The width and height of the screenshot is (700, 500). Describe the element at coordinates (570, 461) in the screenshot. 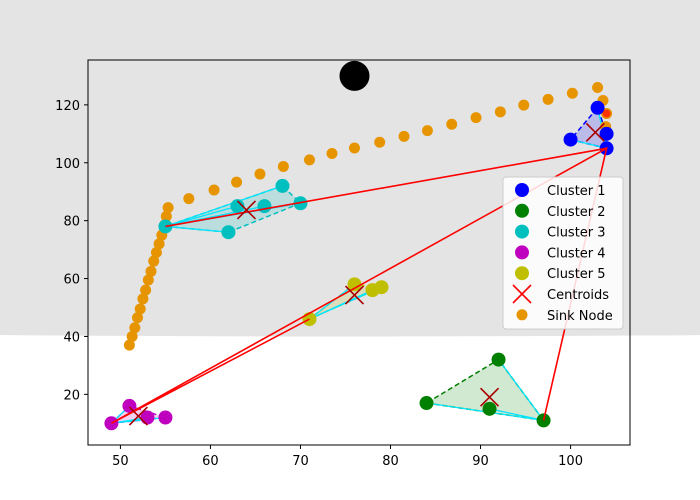

I see `x-tick-label: 100` at that location.